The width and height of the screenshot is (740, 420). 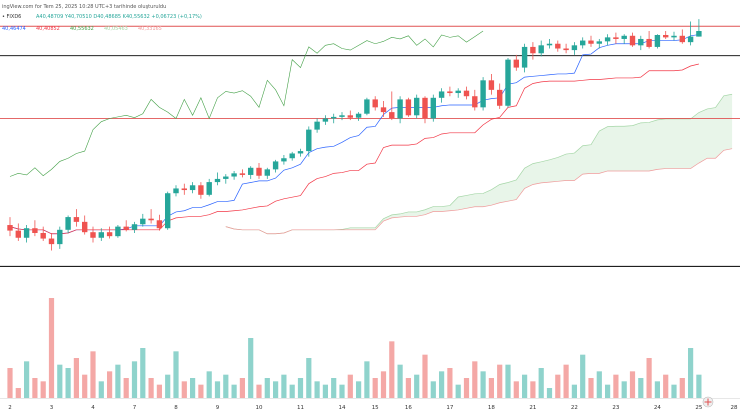 I want to click on x-tick-label: 17, so click(x=449, y=408).